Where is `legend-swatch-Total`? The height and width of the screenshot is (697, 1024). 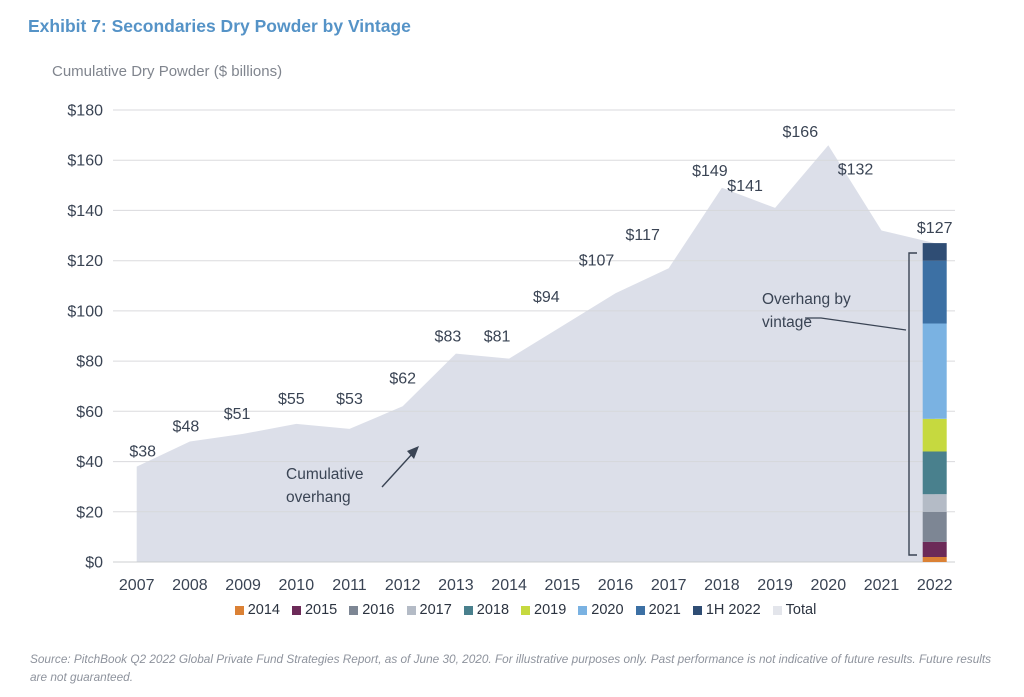
legend-swatch-Total is located at coordinates (777, 610).